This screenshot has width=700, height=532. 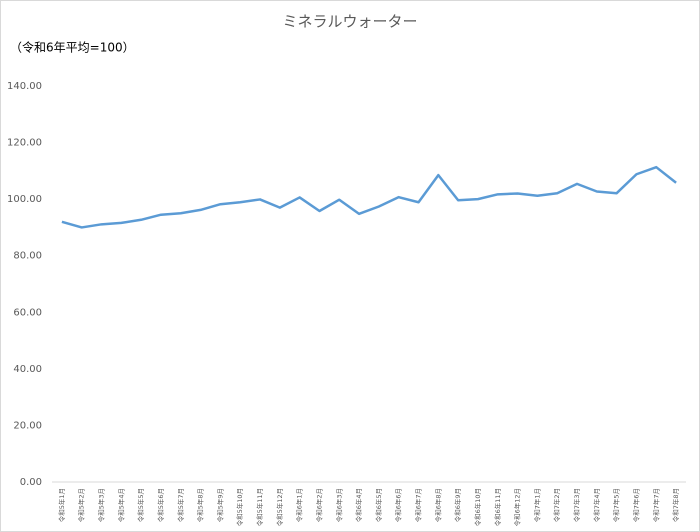 What do you see at coordinates (398, 505) in the screenshot?
I see `x-tick-label: 令和6年6月` at bounding box center [398, 505].